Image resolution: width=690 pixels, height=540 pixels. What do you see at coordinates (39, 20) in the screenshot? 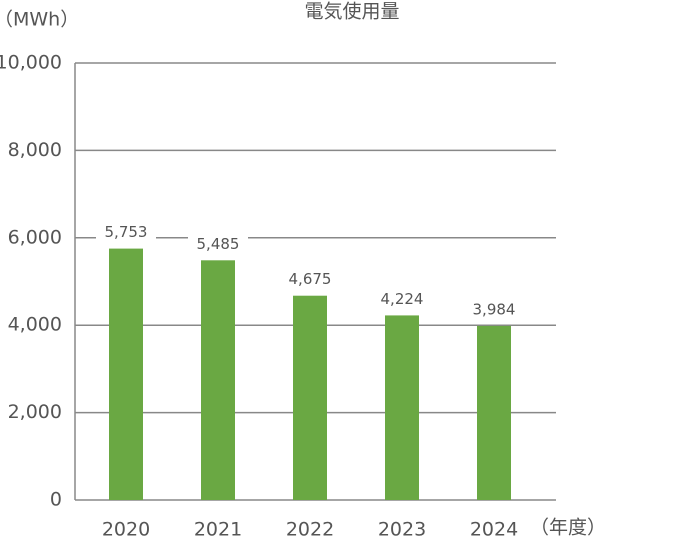
I see `y-axis-label: （MWh）` at bounding box center [39, 20].